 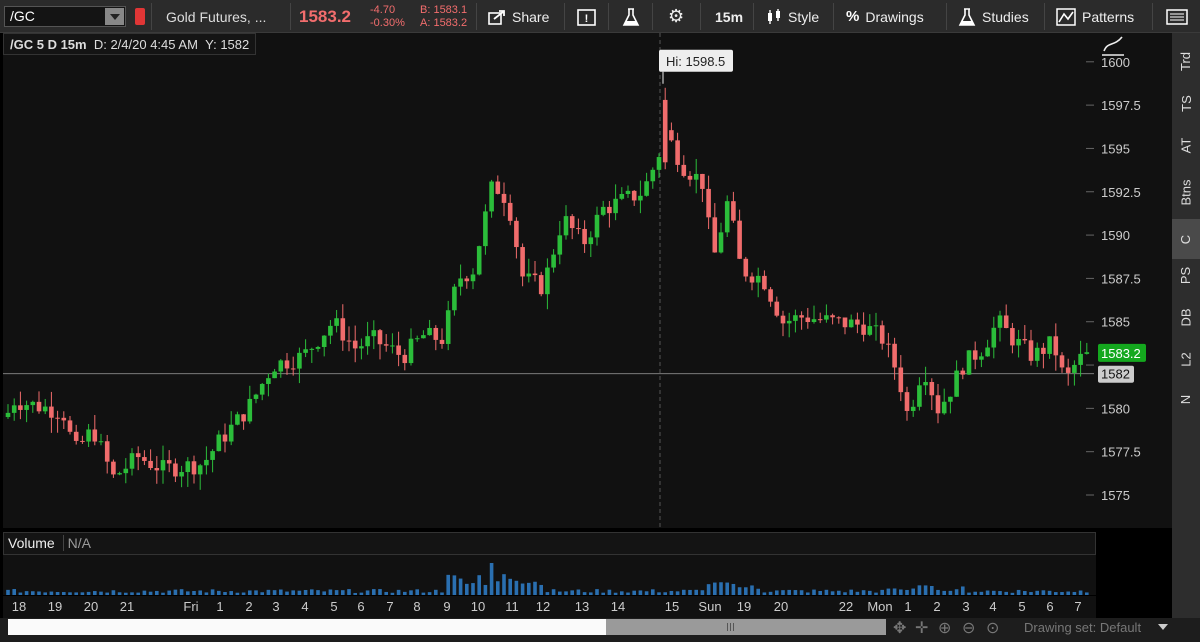 I want to click on window-menu-button, so click(x=1177, y=16).